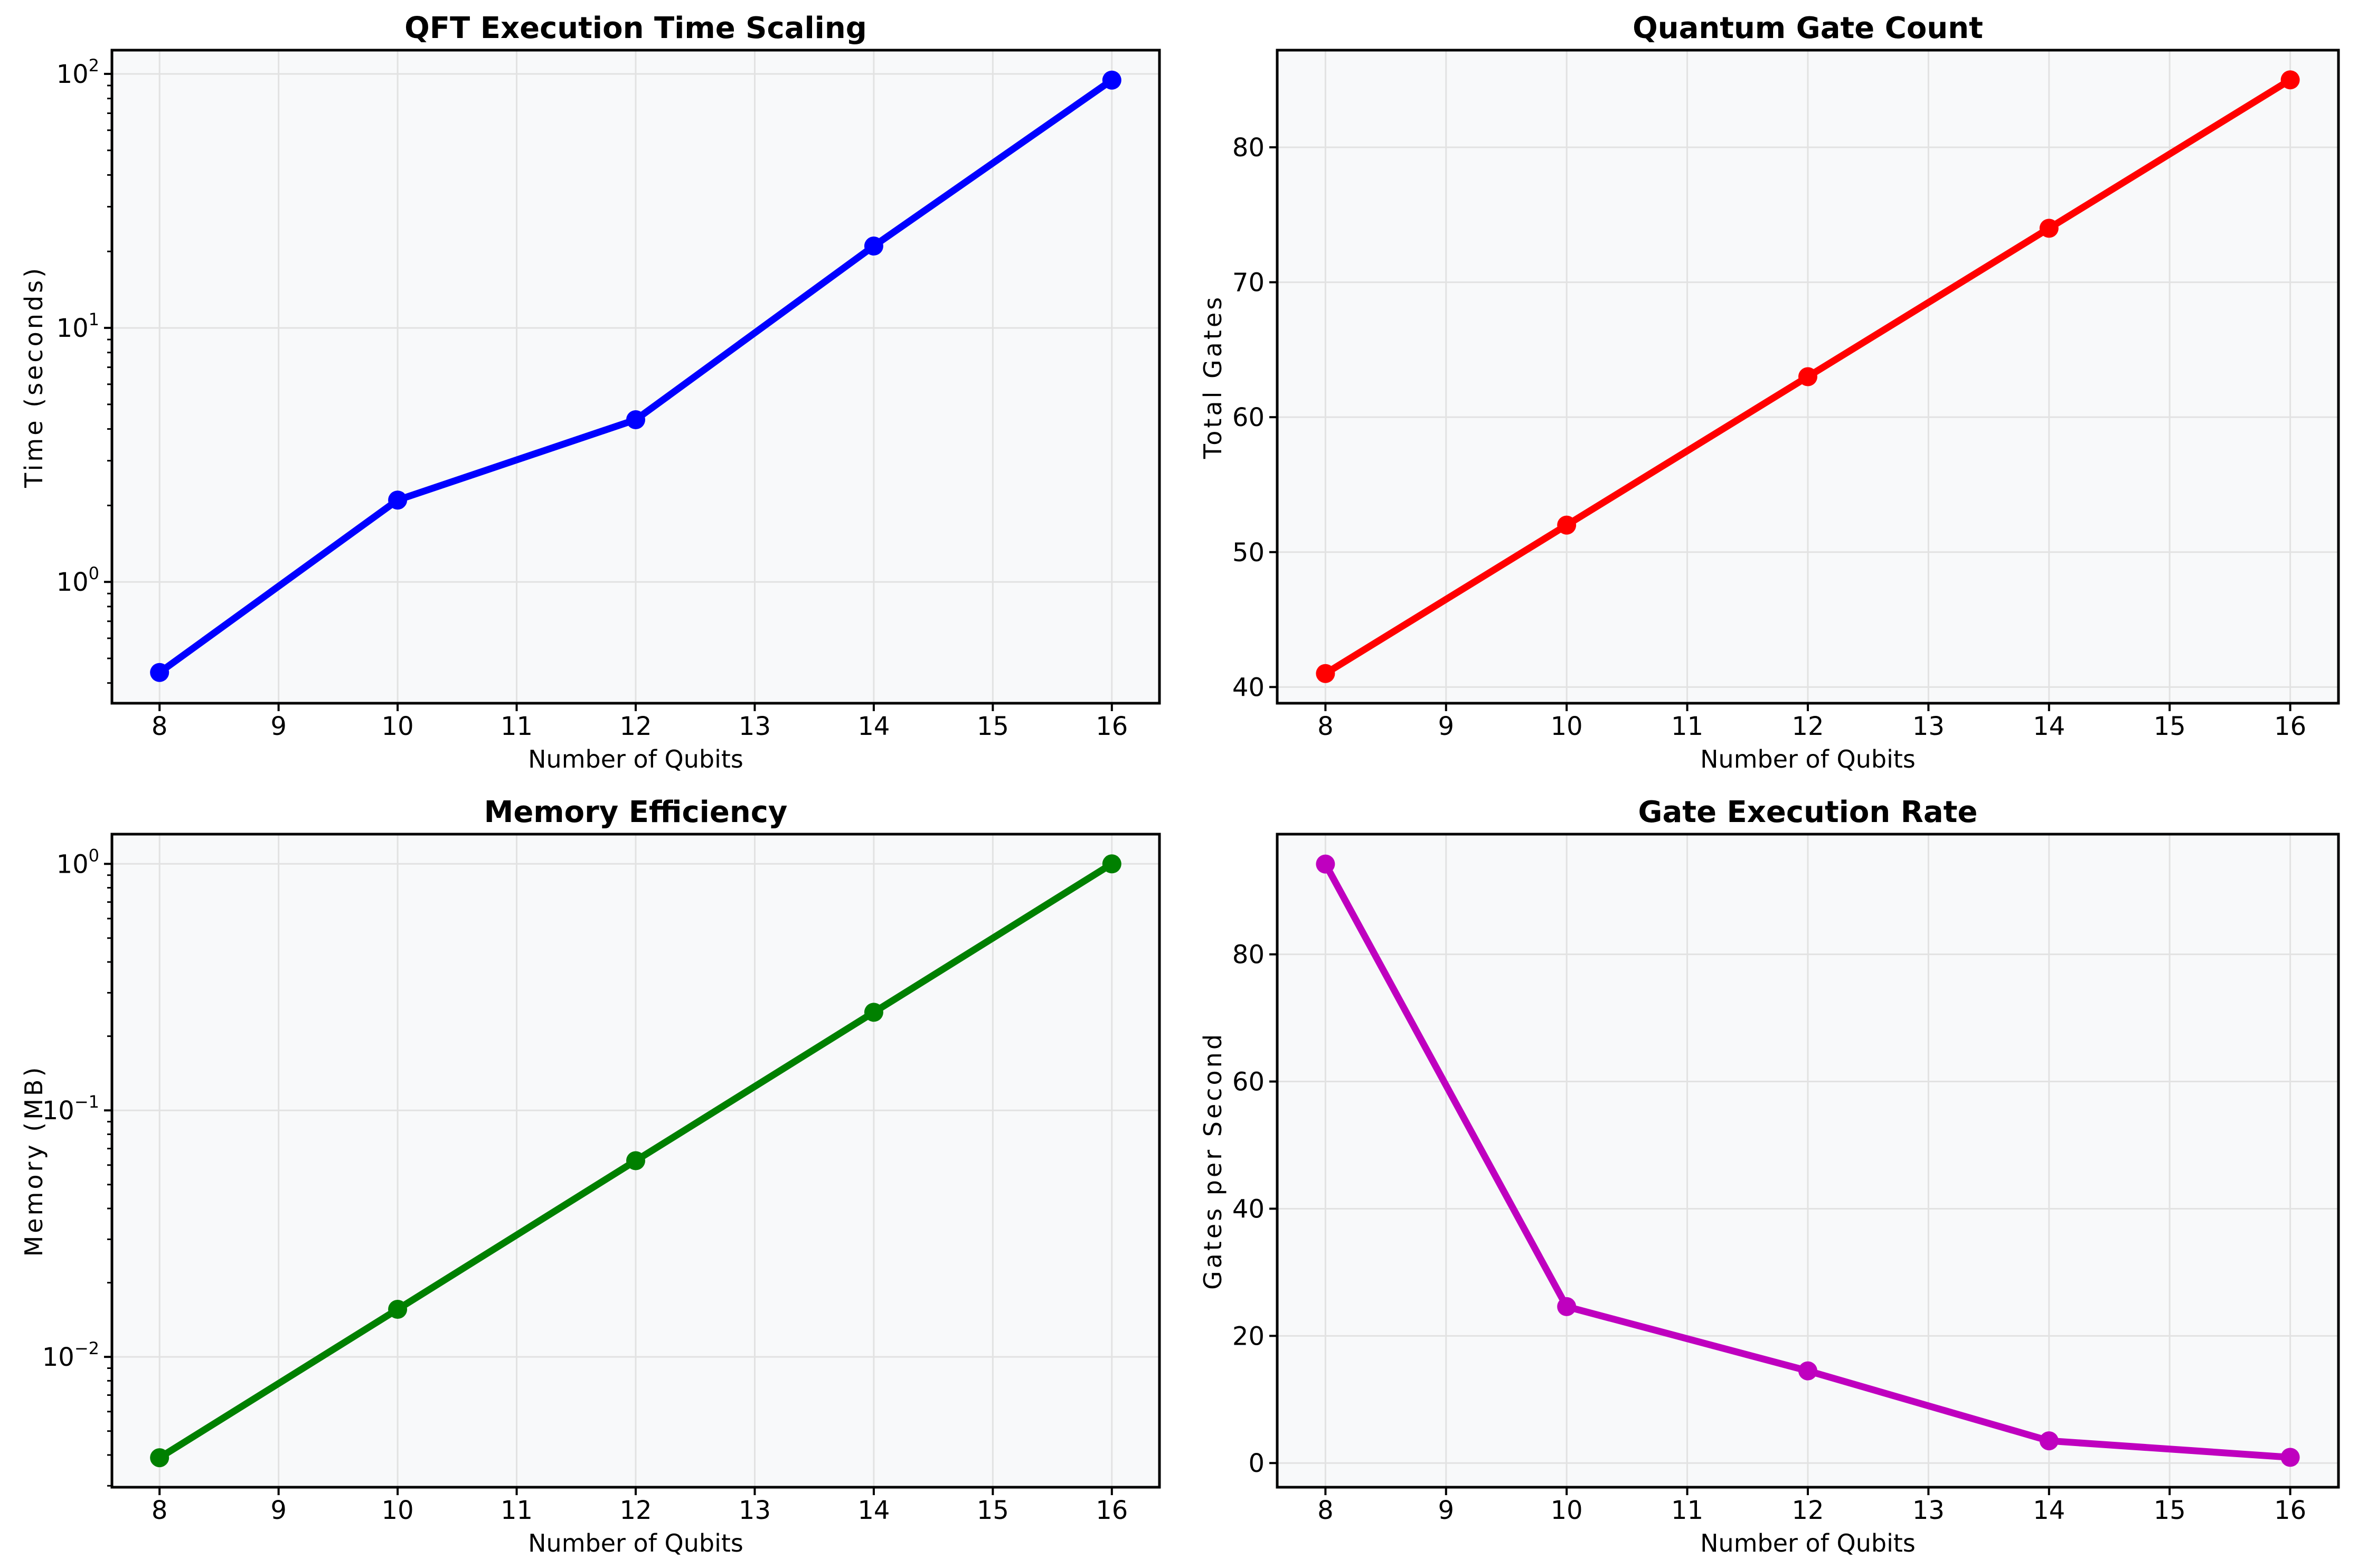 The height and width of the screenshot is (1568, 2358). What do you see at coordinates (70, 1109) in the screenshot?
I see `y-tick-label: 10⁻¹` at bounding box center [70, 1109].